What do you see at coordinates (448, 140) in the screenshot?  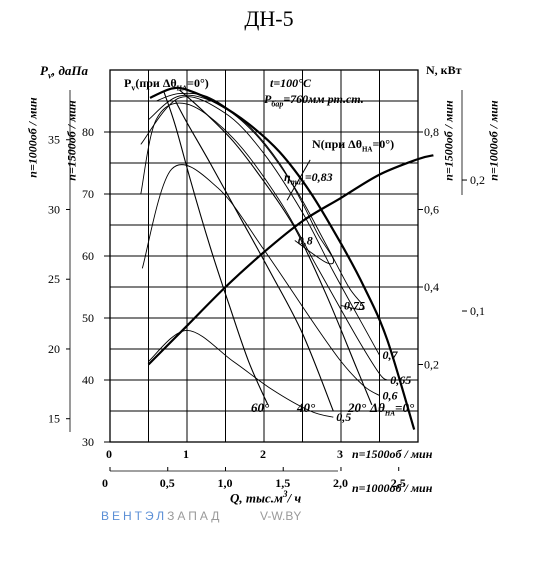 I see `n-1500-axis-label: n=1500об / мин` at bounding box center [448, 140].